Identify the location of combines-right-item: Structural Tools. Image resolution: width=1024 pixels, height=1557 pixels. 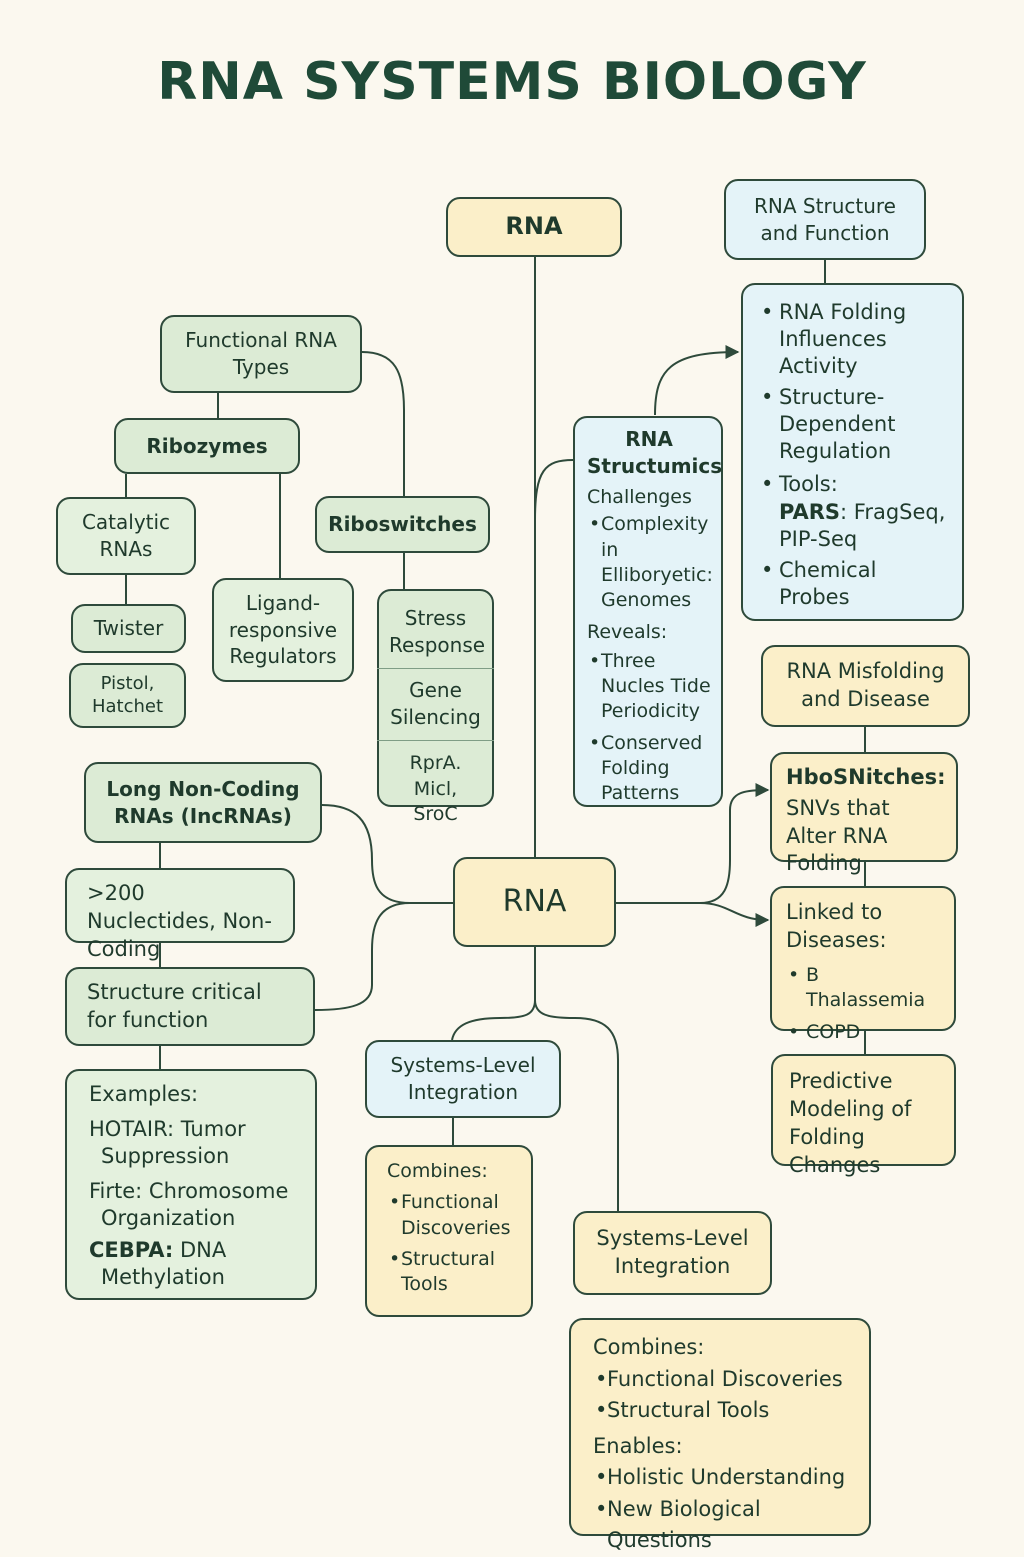
(724, 1411).